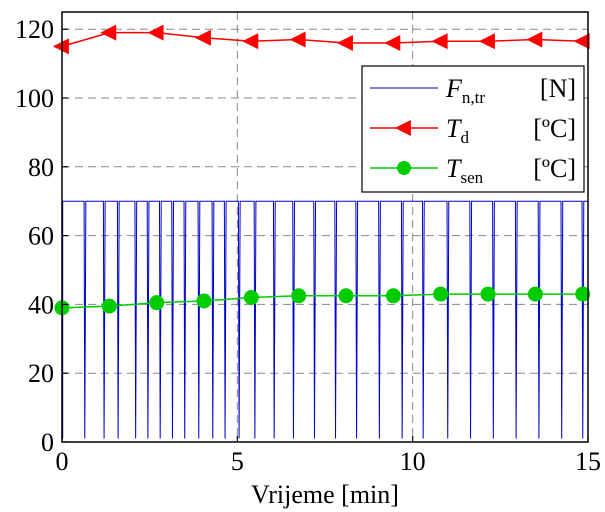 Image resolution: width=605 pixels, height=512 pixels. What do you see at coordinates (464, 137) in the screenshot?
I see `legend-subscript: d` at bounding box center [464, 137].